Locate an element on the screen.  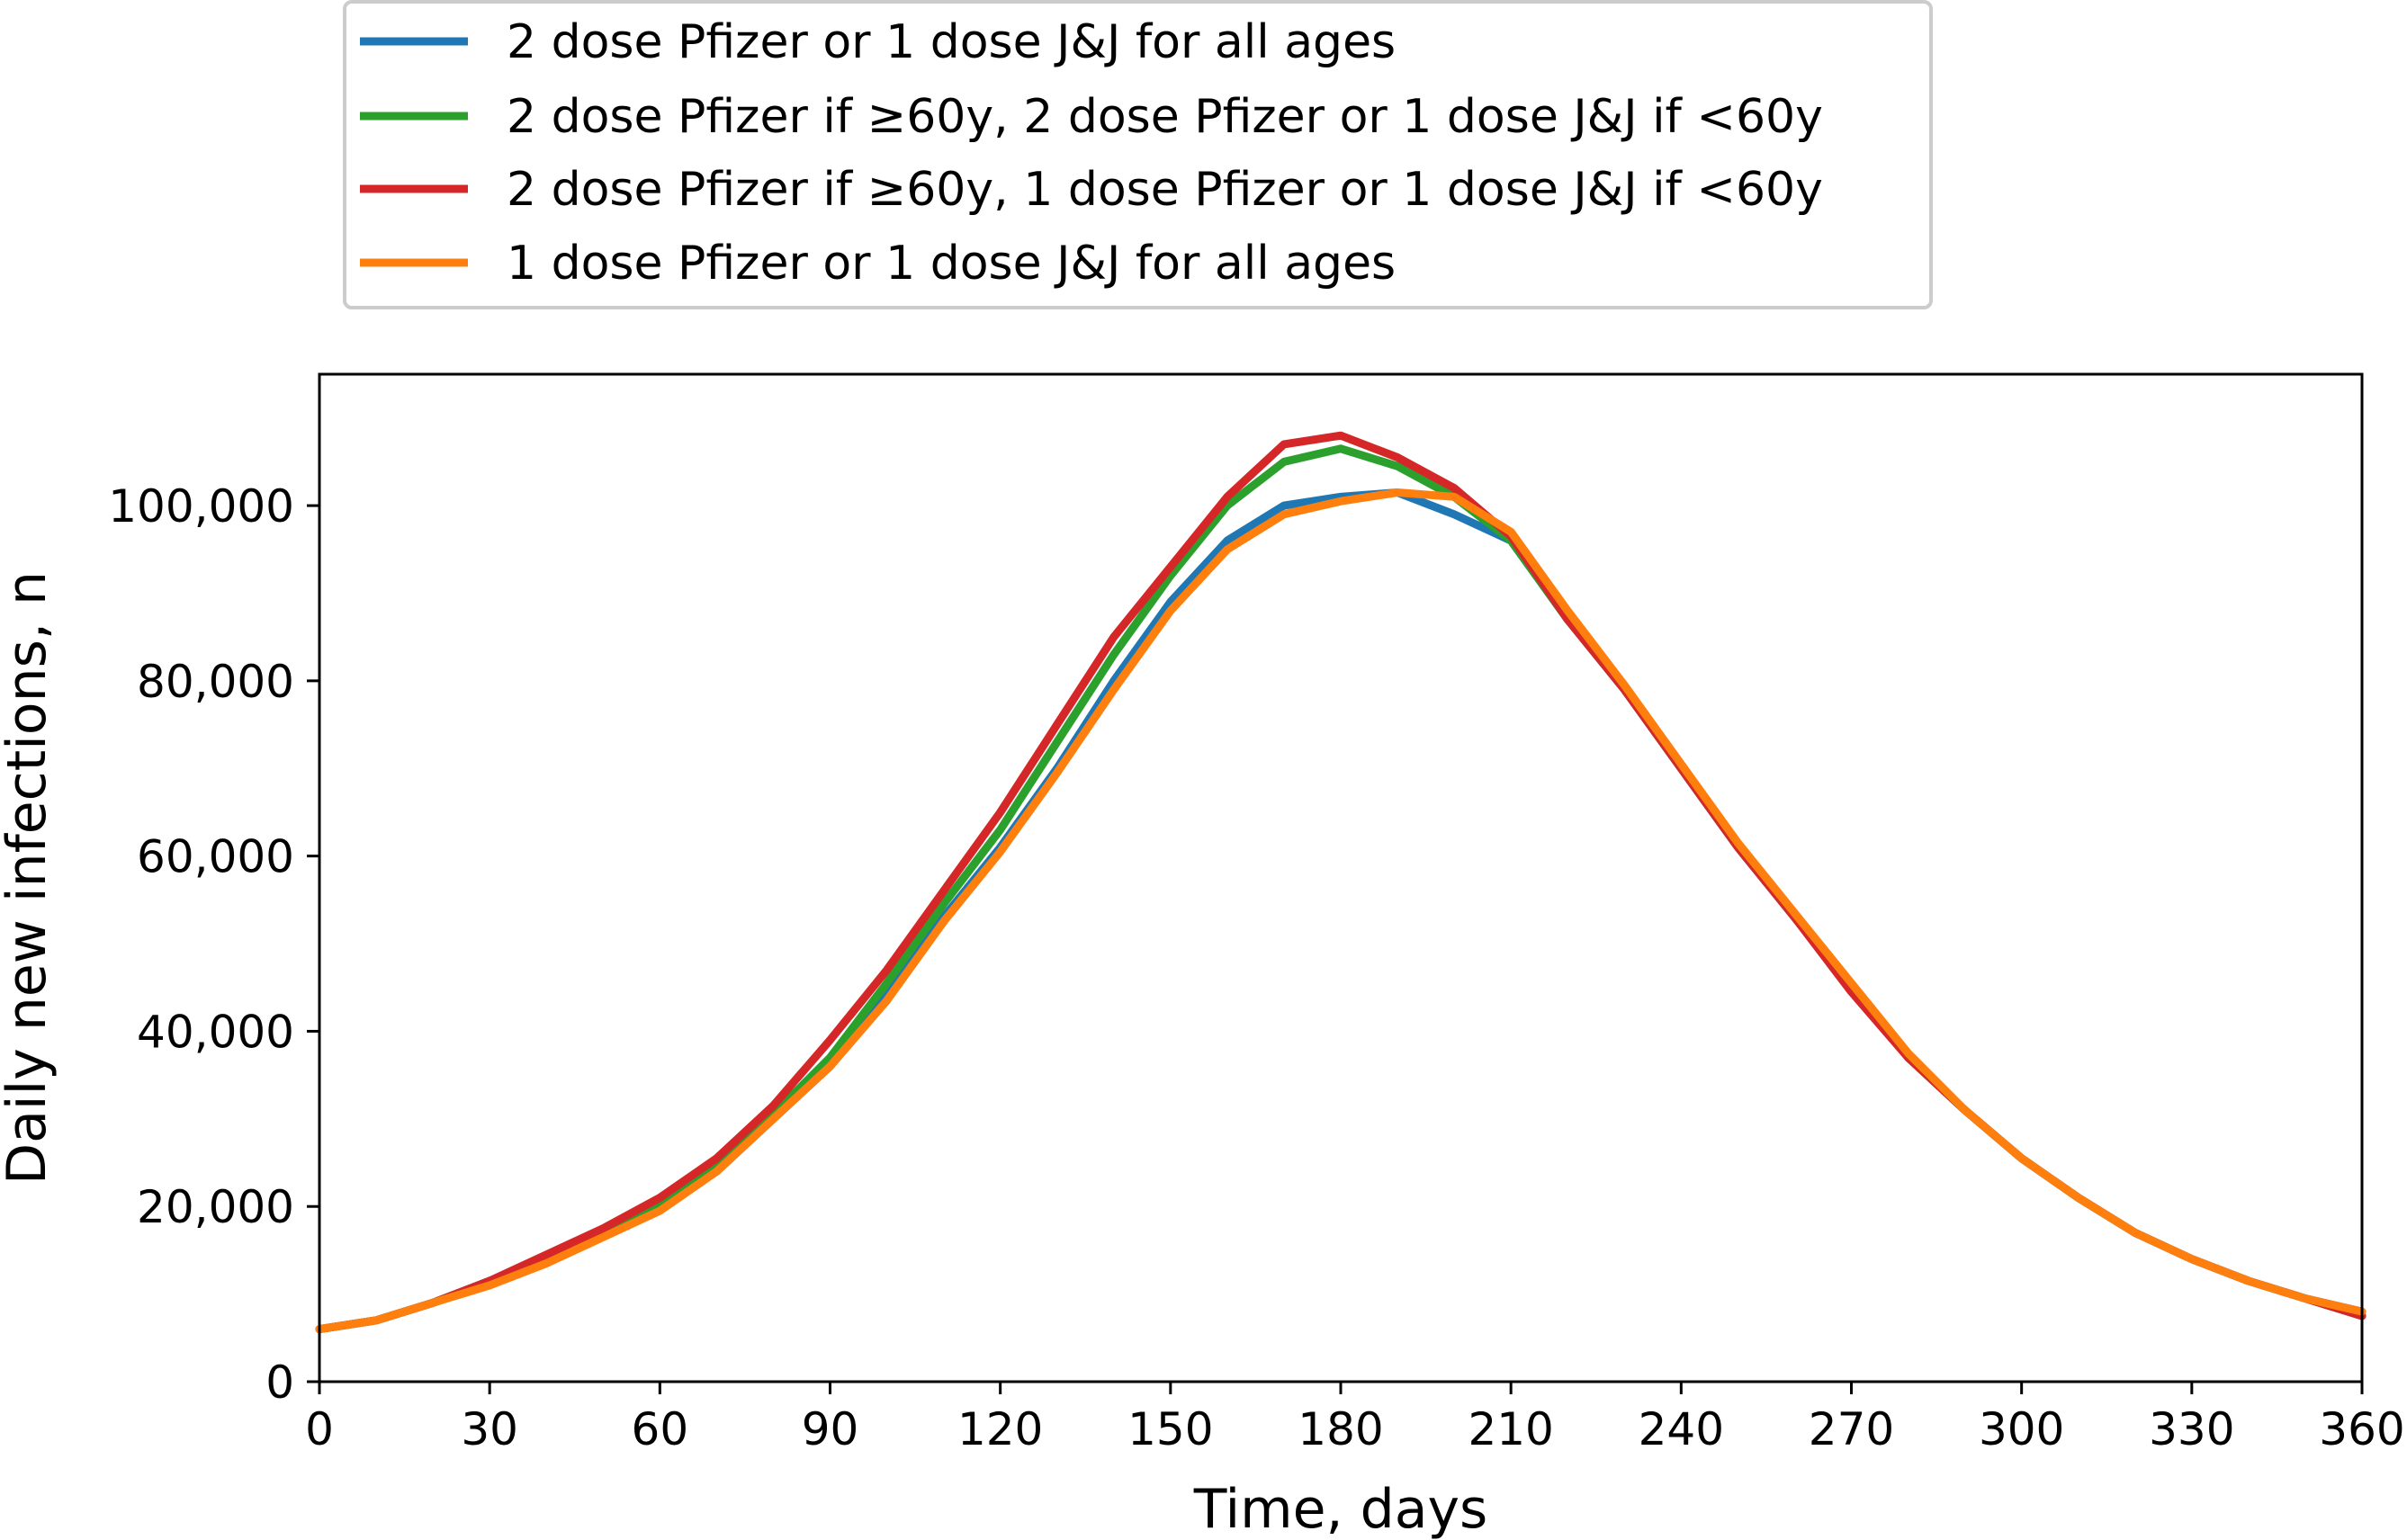
x-axis-label: Time, days is located at coordinates (1340, 1509).